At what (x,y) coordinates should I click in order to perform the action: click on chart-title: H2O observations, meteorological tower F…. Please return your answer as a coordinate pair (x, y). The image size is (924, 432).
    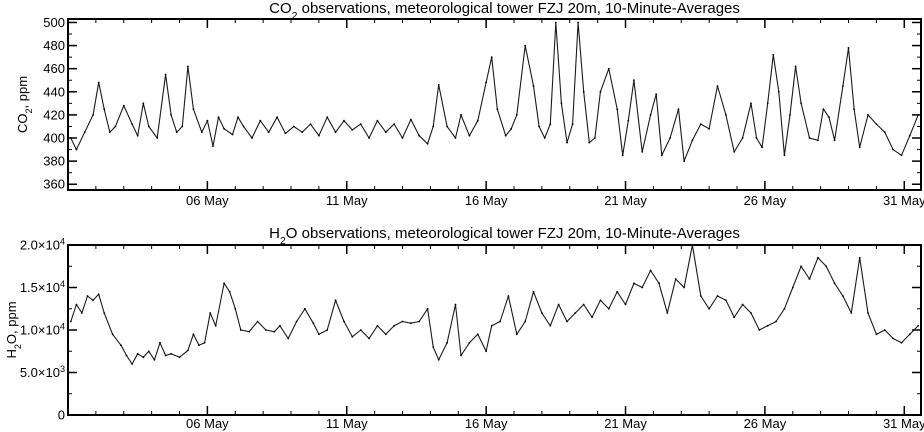
    Looking at the image, I should click on (504, 236).